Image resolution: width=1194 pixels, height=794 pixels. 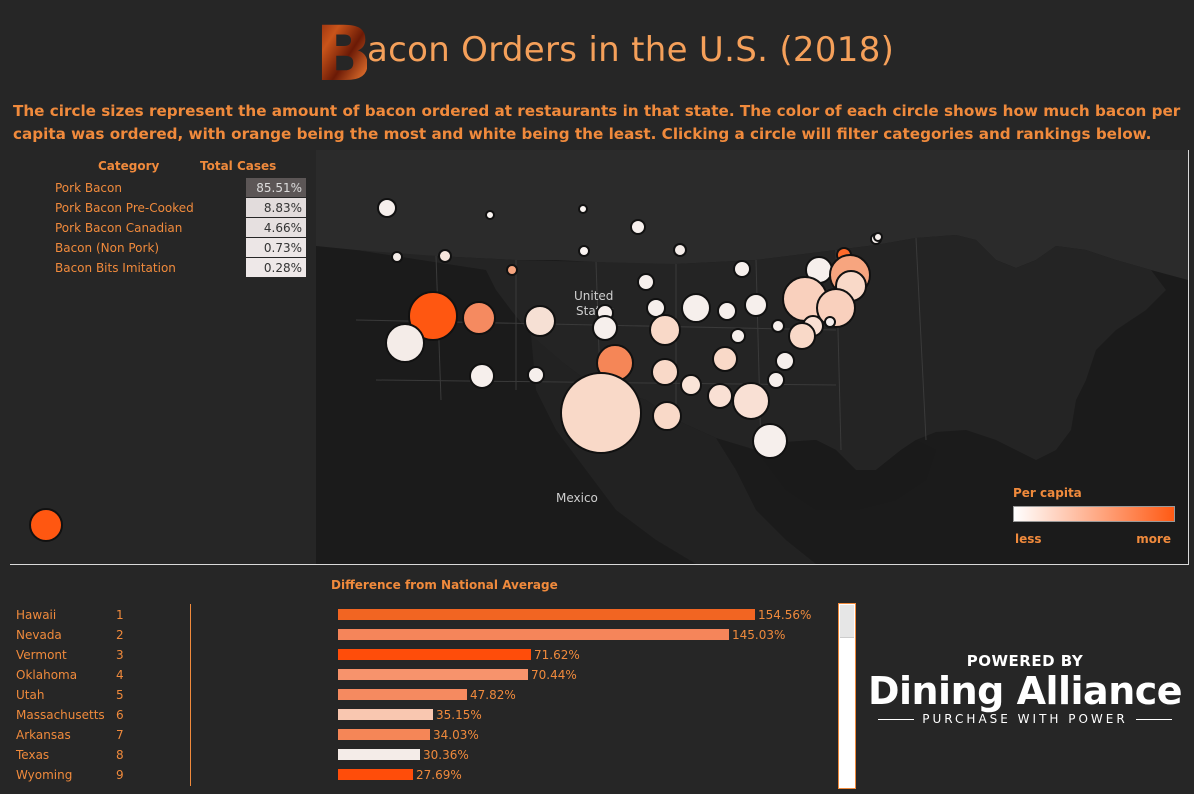 I want to click on total-cases-header: Total Cases, so click(x=238, y=166).